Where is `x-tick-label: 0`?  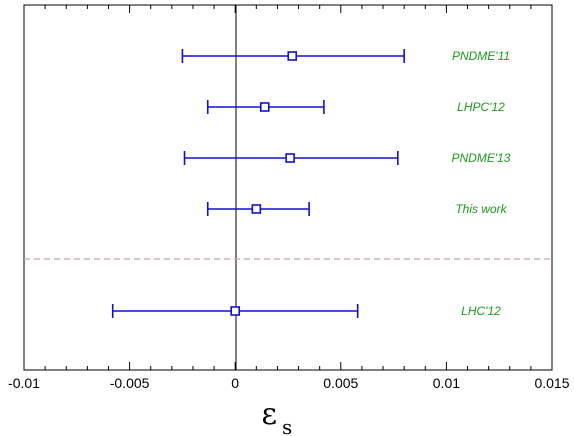 x-tick-label: 0 is located at coordinates (235, 383).